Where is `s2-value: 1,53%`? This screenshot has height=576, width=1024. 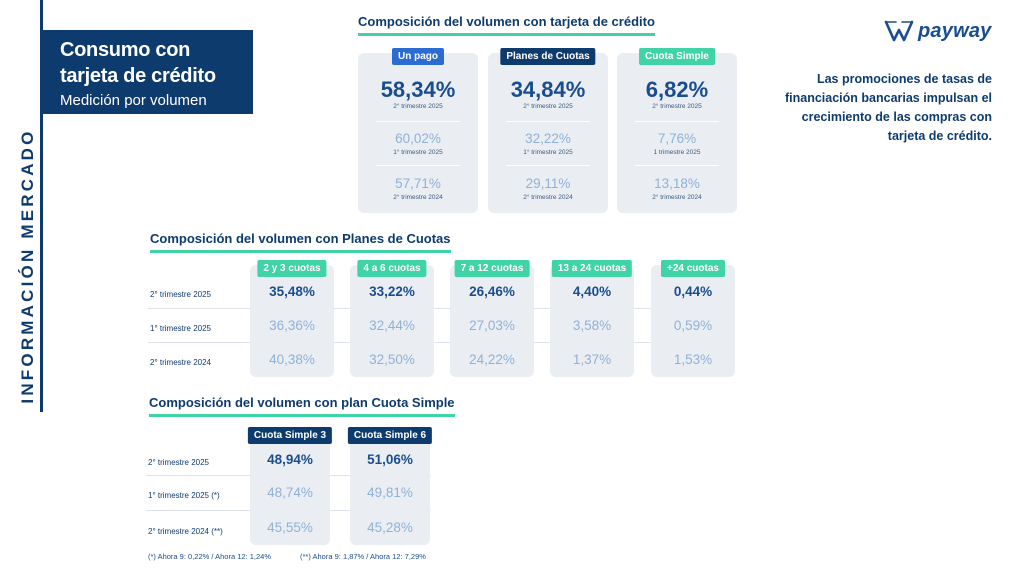 s2-value: 1,53% is located at coordinates (693, 359).